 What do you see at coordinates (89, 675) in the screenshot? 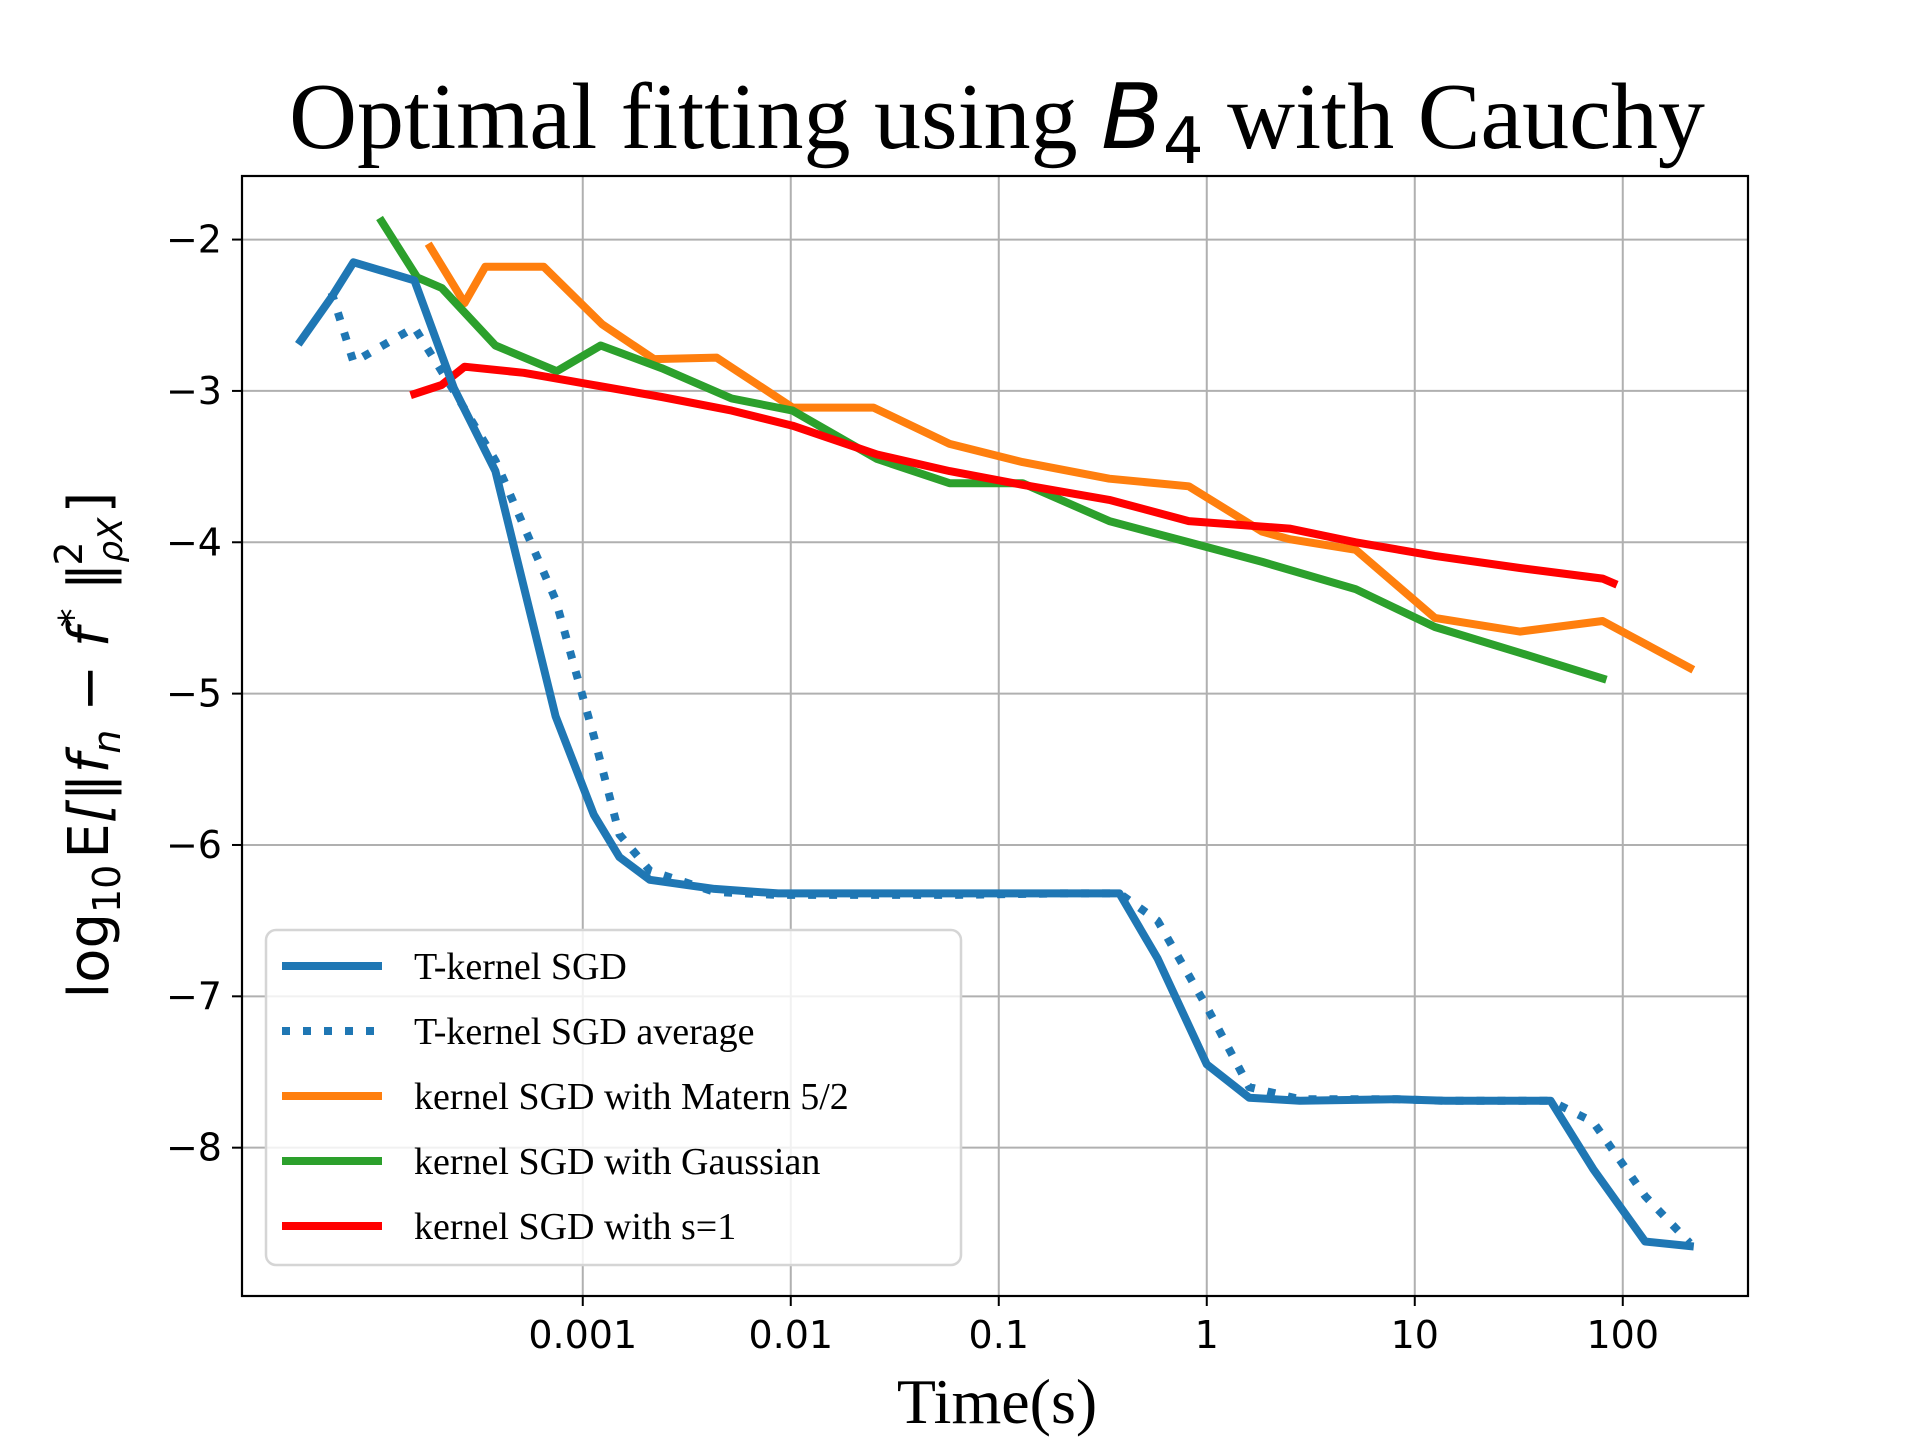
I see `y-label-minus: − f` at bounding box center [89, 675].